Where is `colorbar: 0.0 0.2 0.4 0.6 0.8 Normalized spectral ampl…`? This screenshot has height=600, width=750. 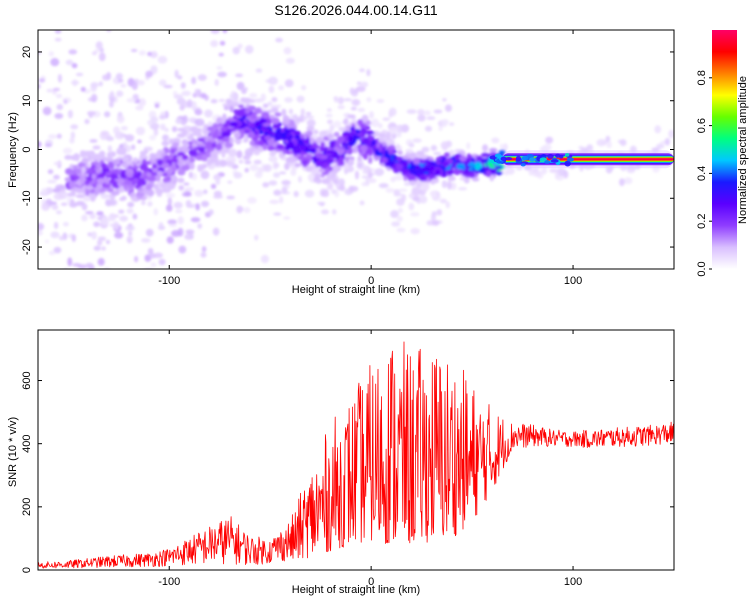 colorbar: 0.0 0.2 0.4 0.6 0.8 Normalized spectral ampl… is located at coordinates (722, 153).